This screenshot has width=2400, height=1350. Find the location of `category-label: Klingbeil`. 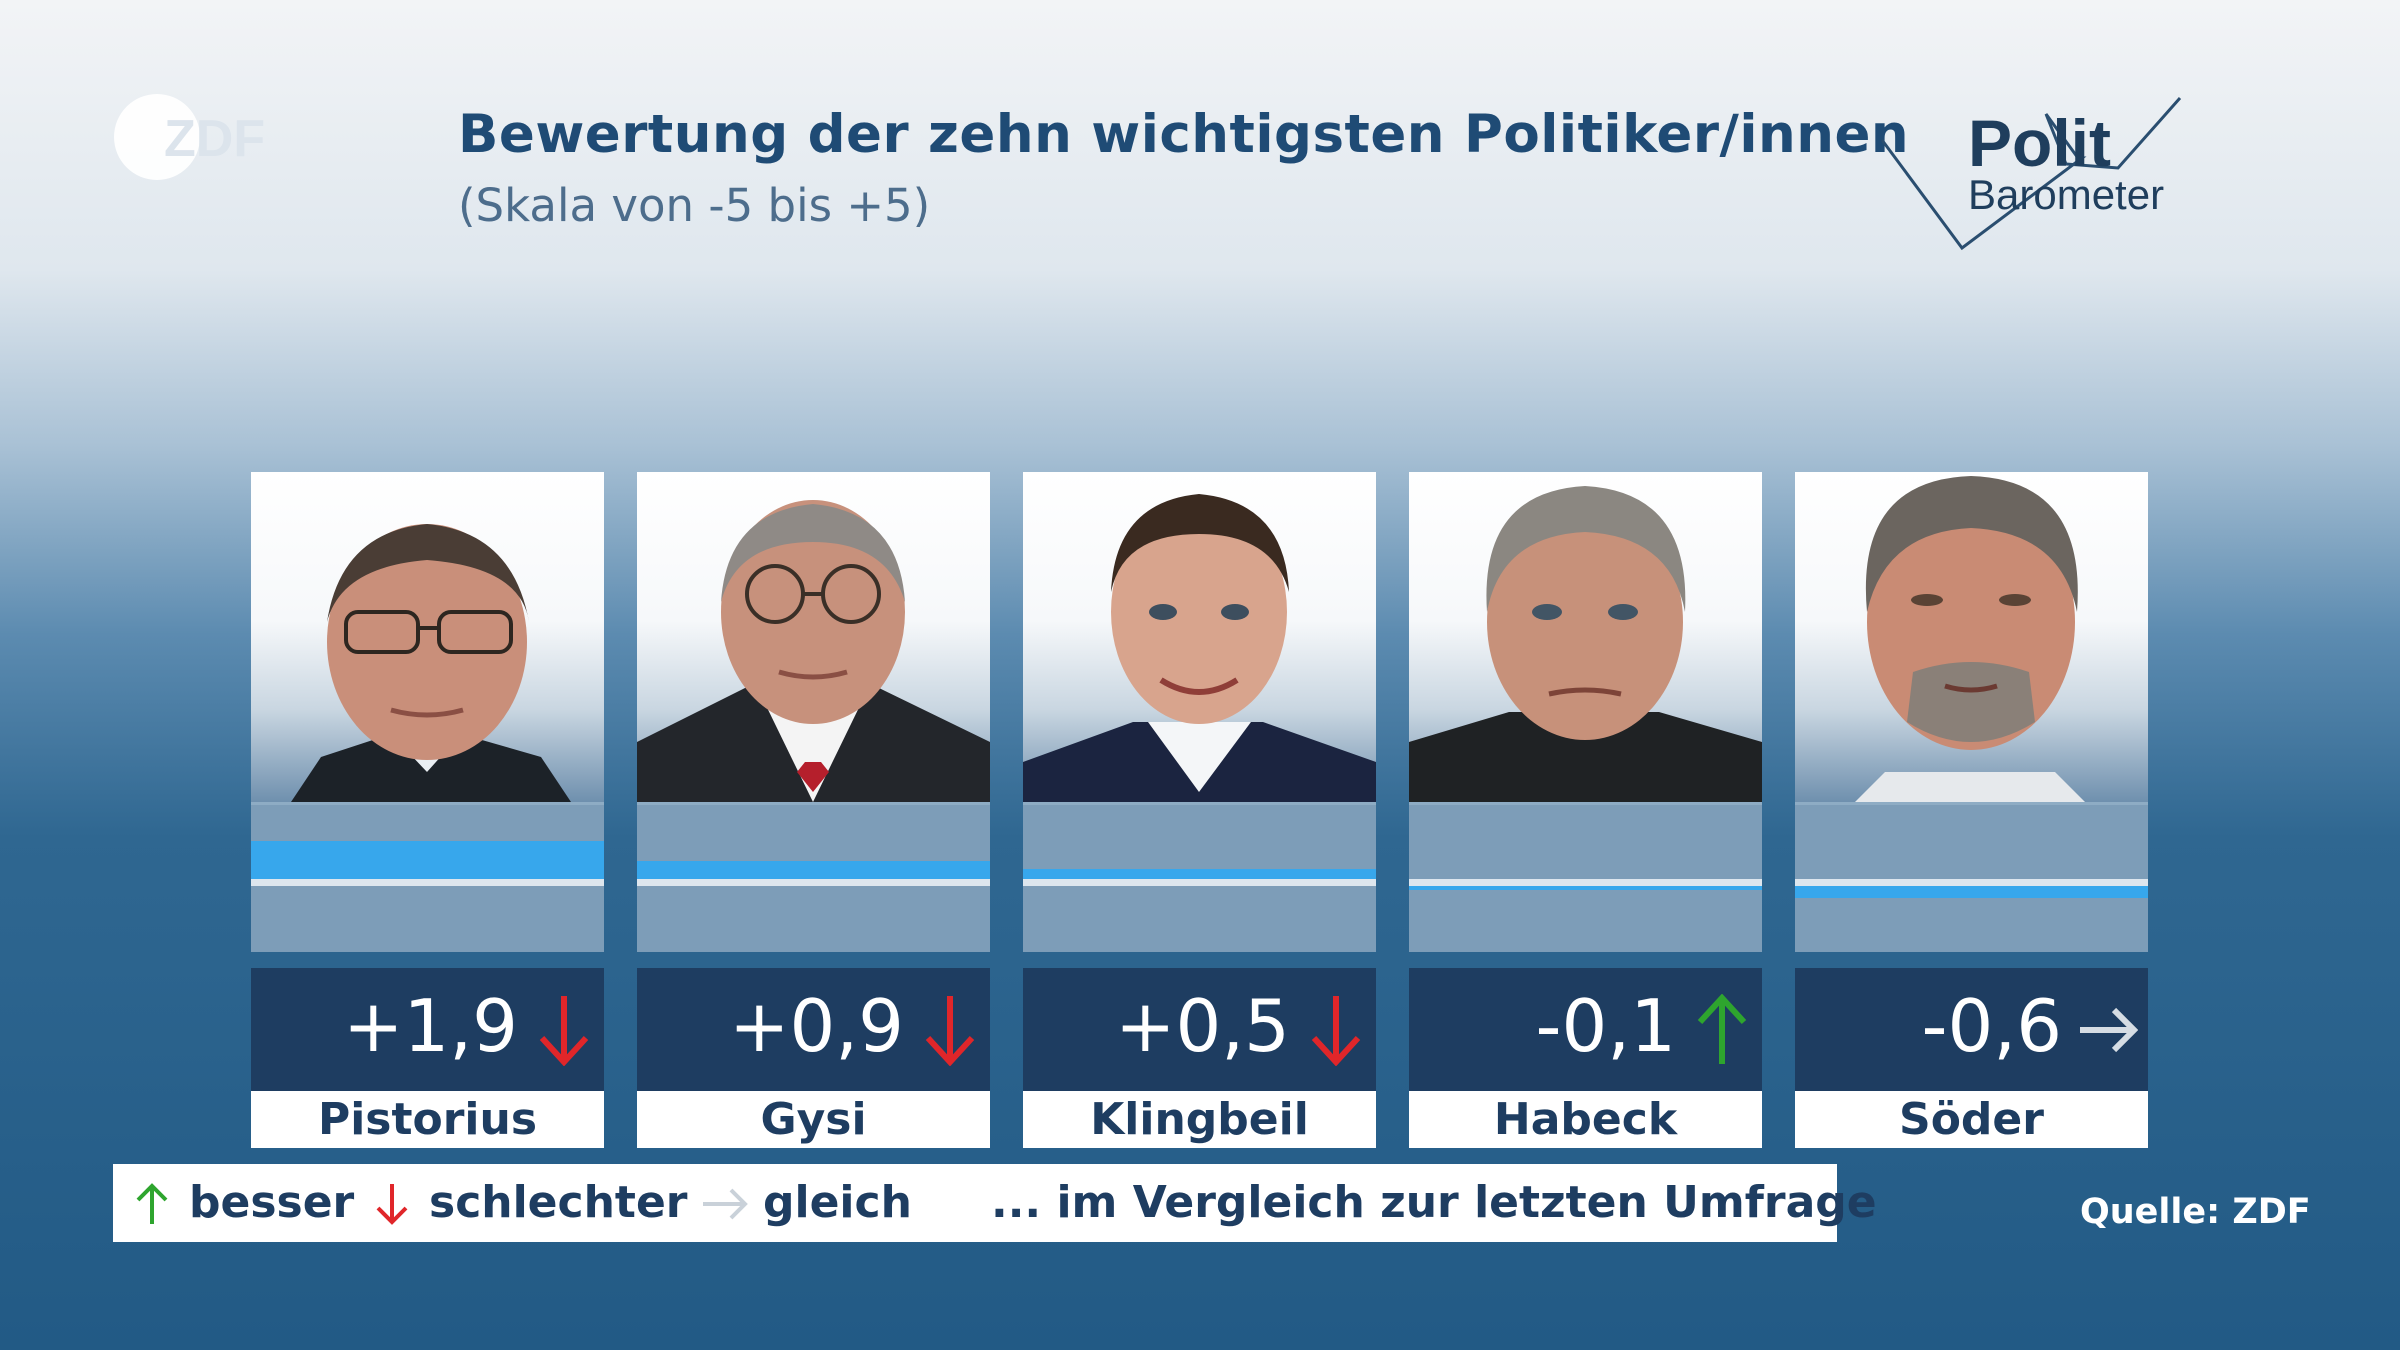

category-label: Klingbeil is located at coordinates (1199, 1119).